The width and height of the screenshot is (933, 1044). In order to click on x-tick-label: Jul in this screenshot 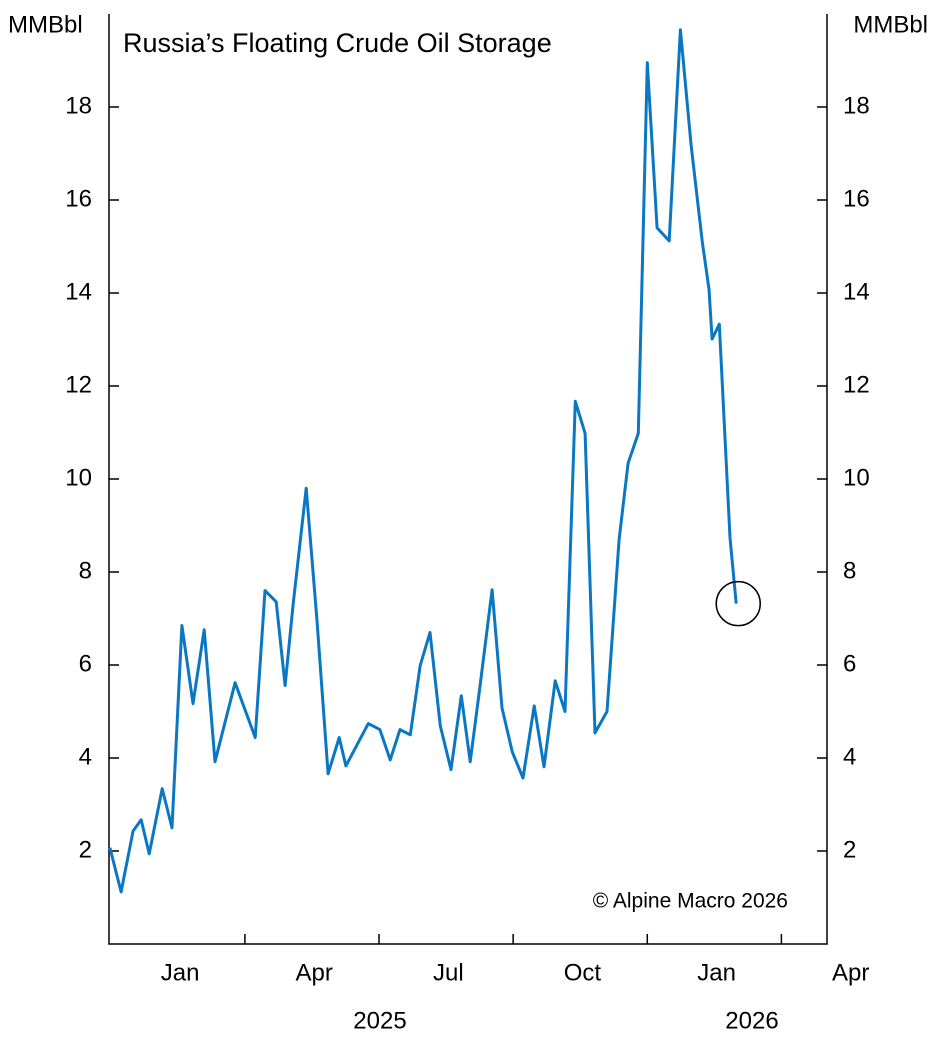, I will do `click(448, 972)`.